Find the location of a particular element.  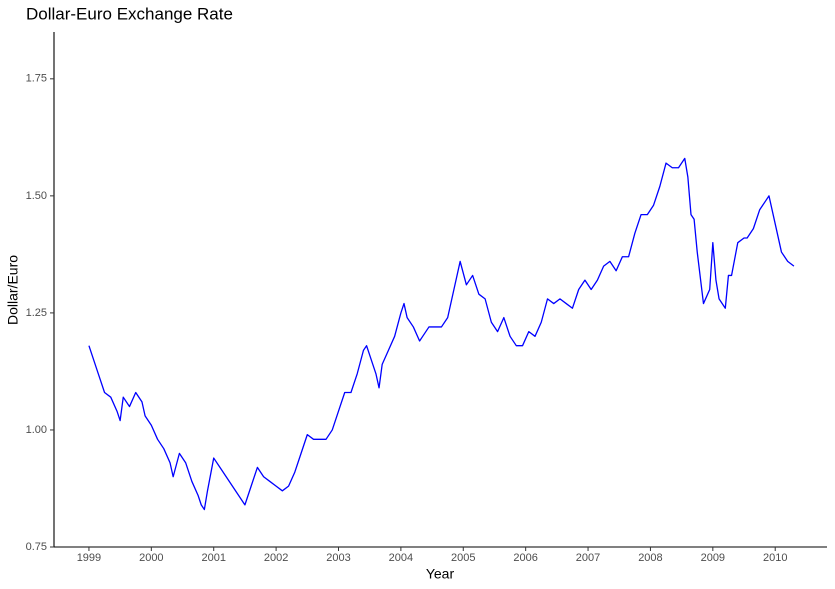

x-tick-label: 2009 is located at coordinates (713, 558).